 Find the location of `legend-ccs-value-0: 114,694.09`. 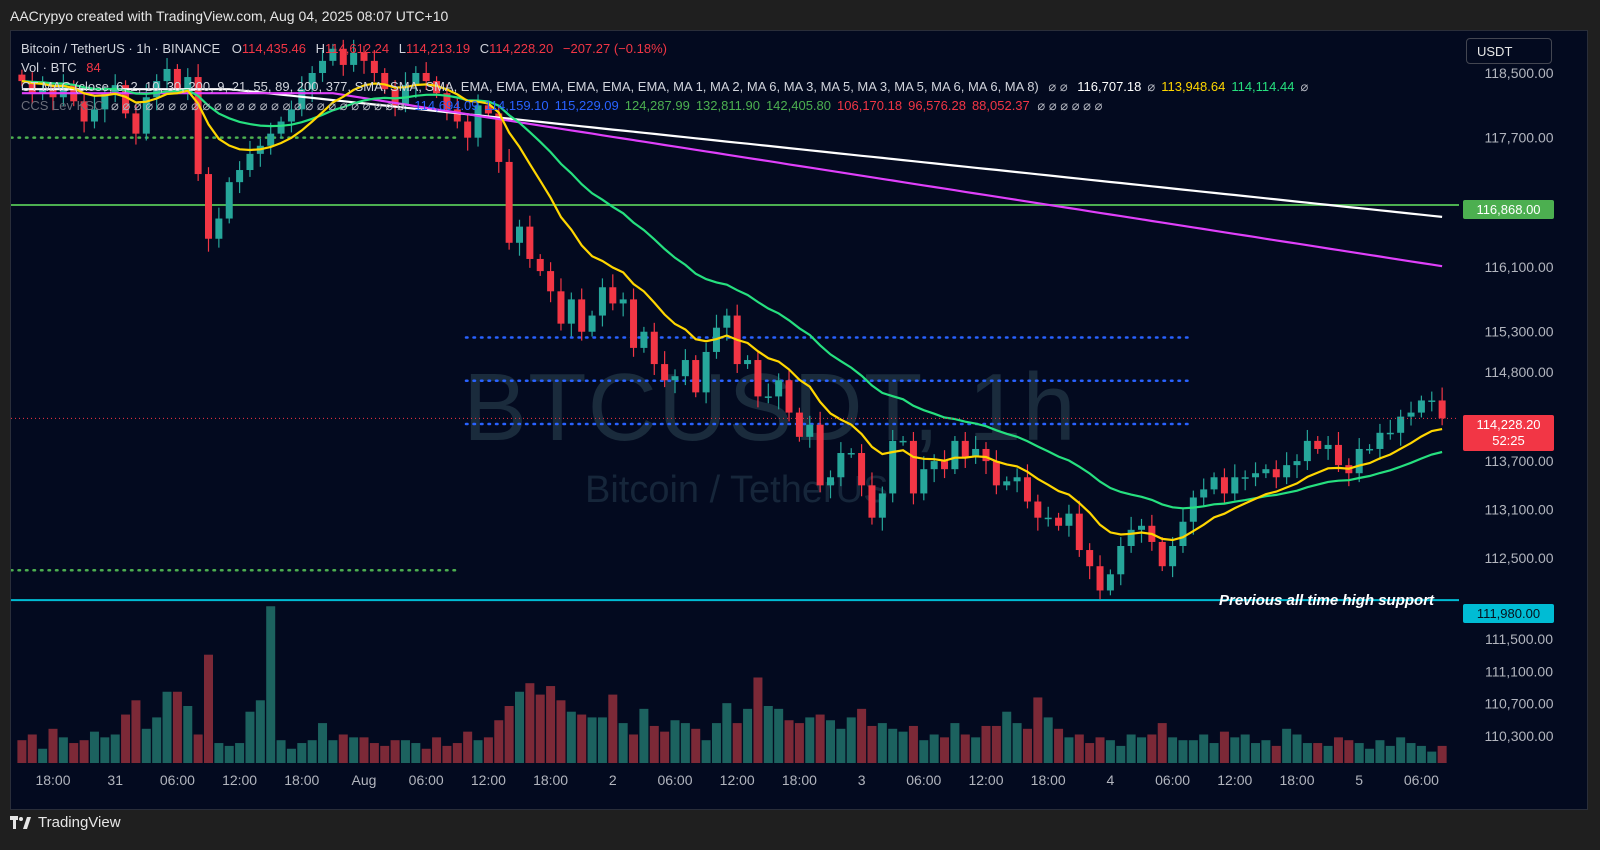

legend-ccs-value-0: 114,694.09 is located at coordinates (446, 105).